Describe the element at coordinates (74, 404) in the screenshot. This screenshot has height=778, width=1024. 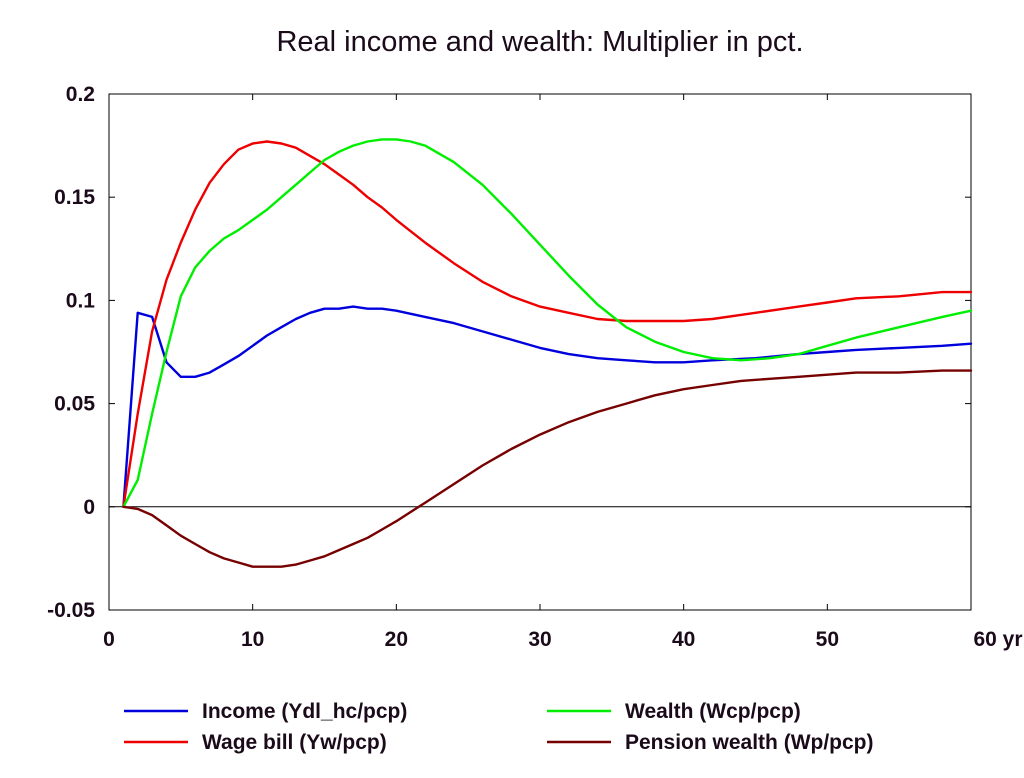
I see `y-tick-label: 0.05` at that location.